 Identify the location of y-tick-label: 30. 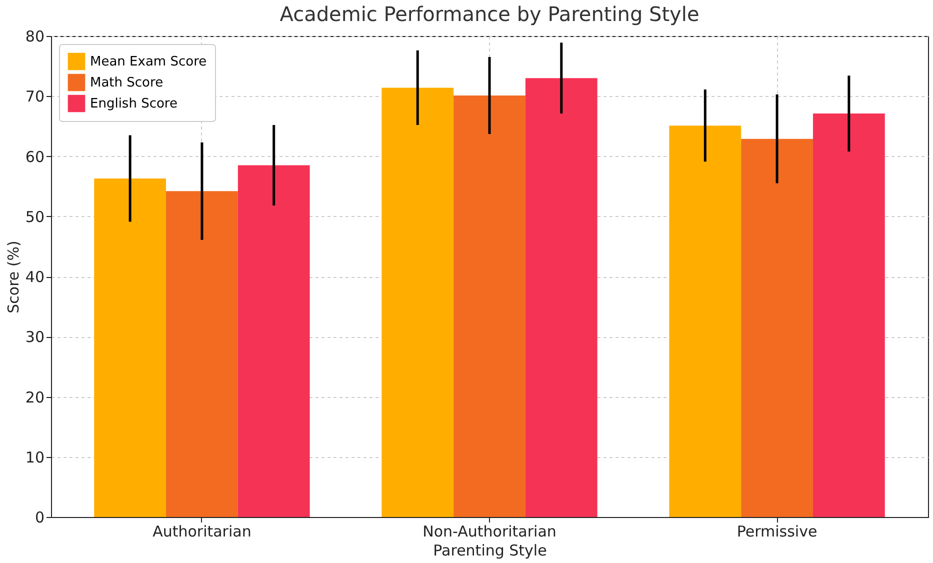
(34, 337).